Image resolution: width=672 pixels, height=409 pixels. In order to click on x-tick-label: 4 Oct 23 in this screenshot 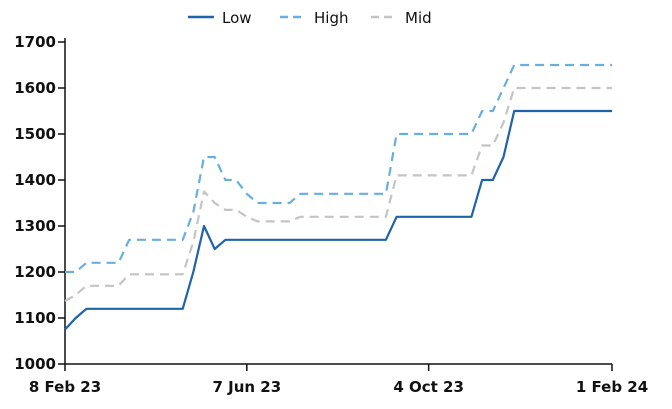, I will do `click(428, 387)`.